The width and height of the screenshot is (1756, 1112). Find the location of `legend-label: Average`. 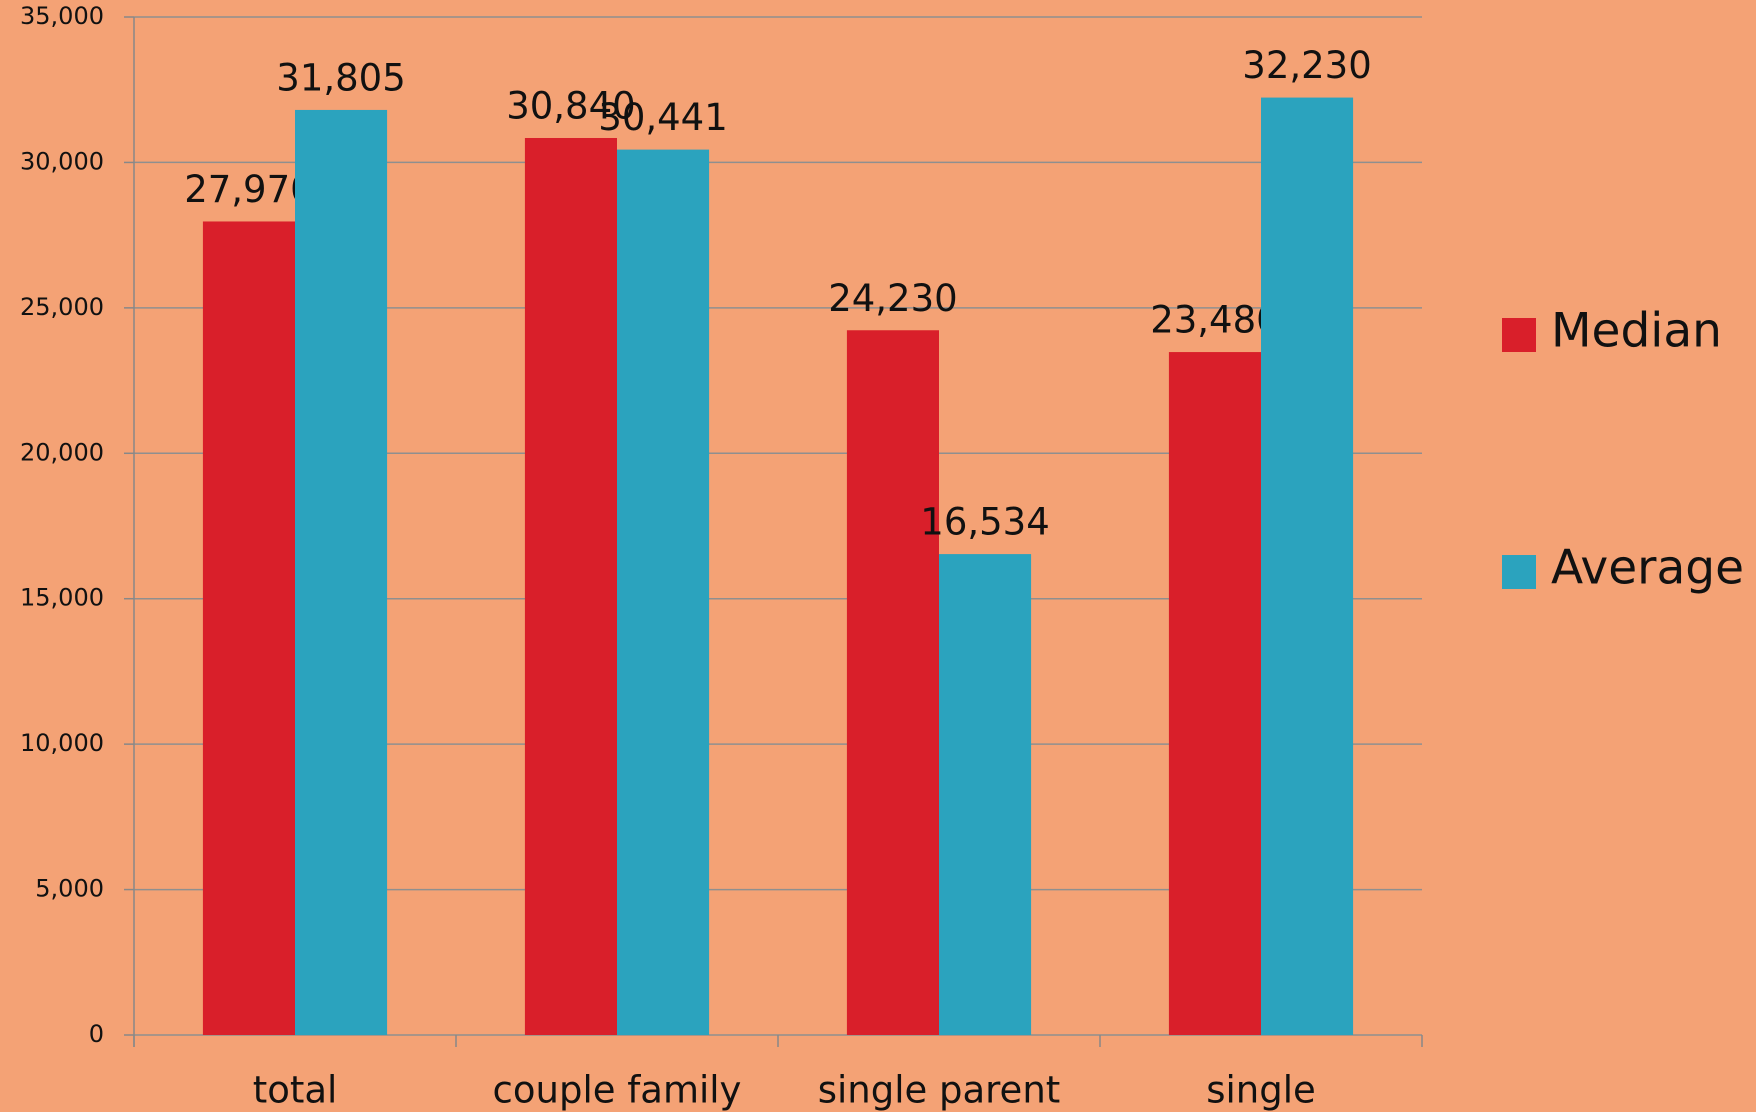

legend-label: Average is located at coordinates (1647, 568).